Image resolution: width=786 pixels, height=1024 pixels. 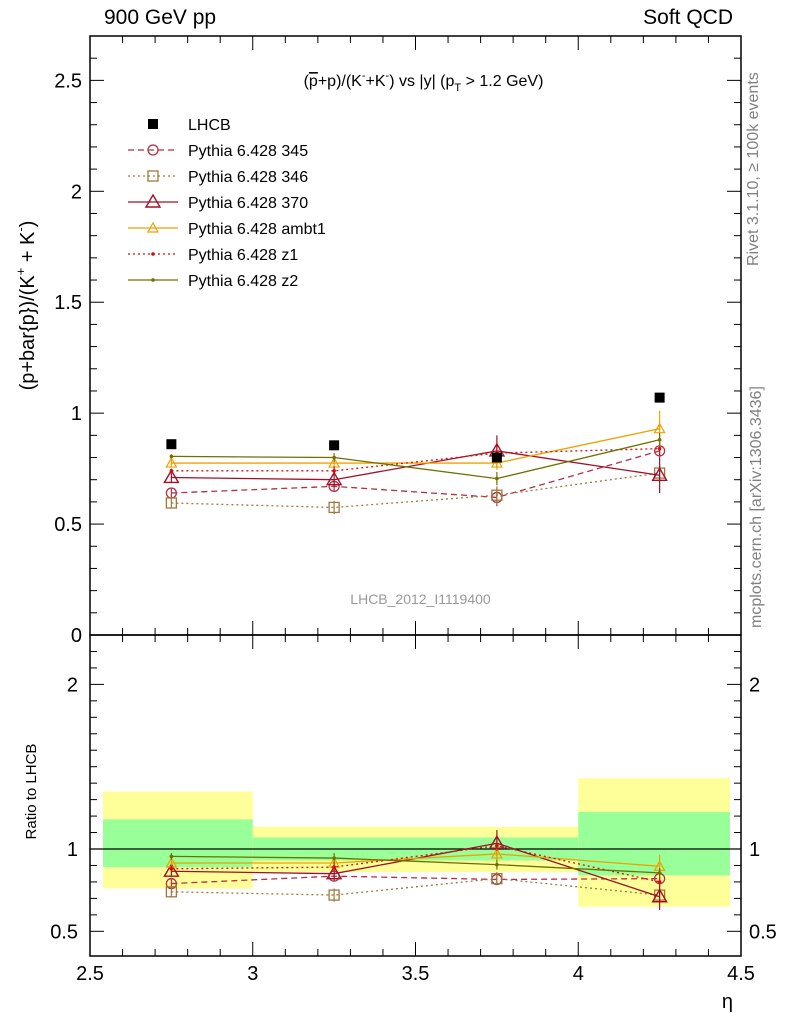 I want to click on series-pythia-6.428-ambt1, so click(x=415, y=440).